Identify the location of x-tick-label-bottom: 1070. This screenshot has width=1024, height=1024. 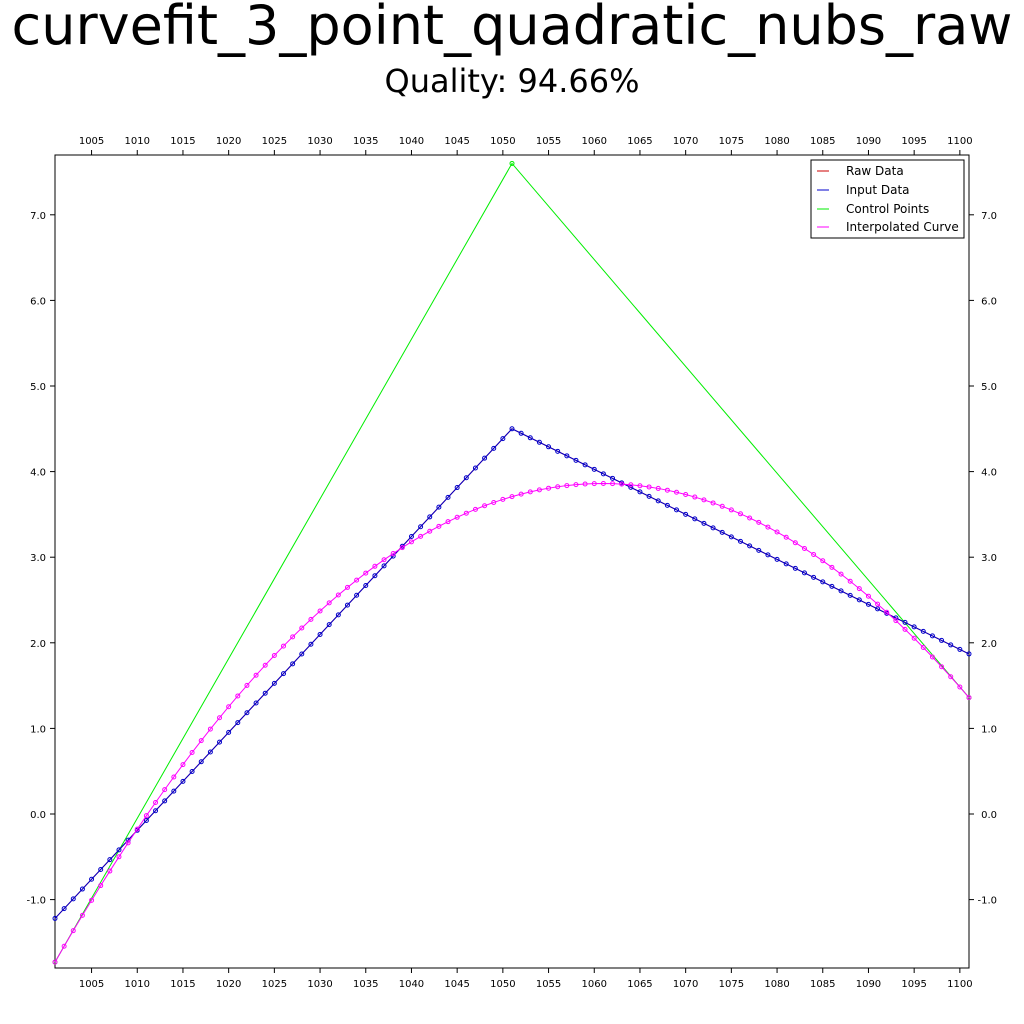
(685, 984).